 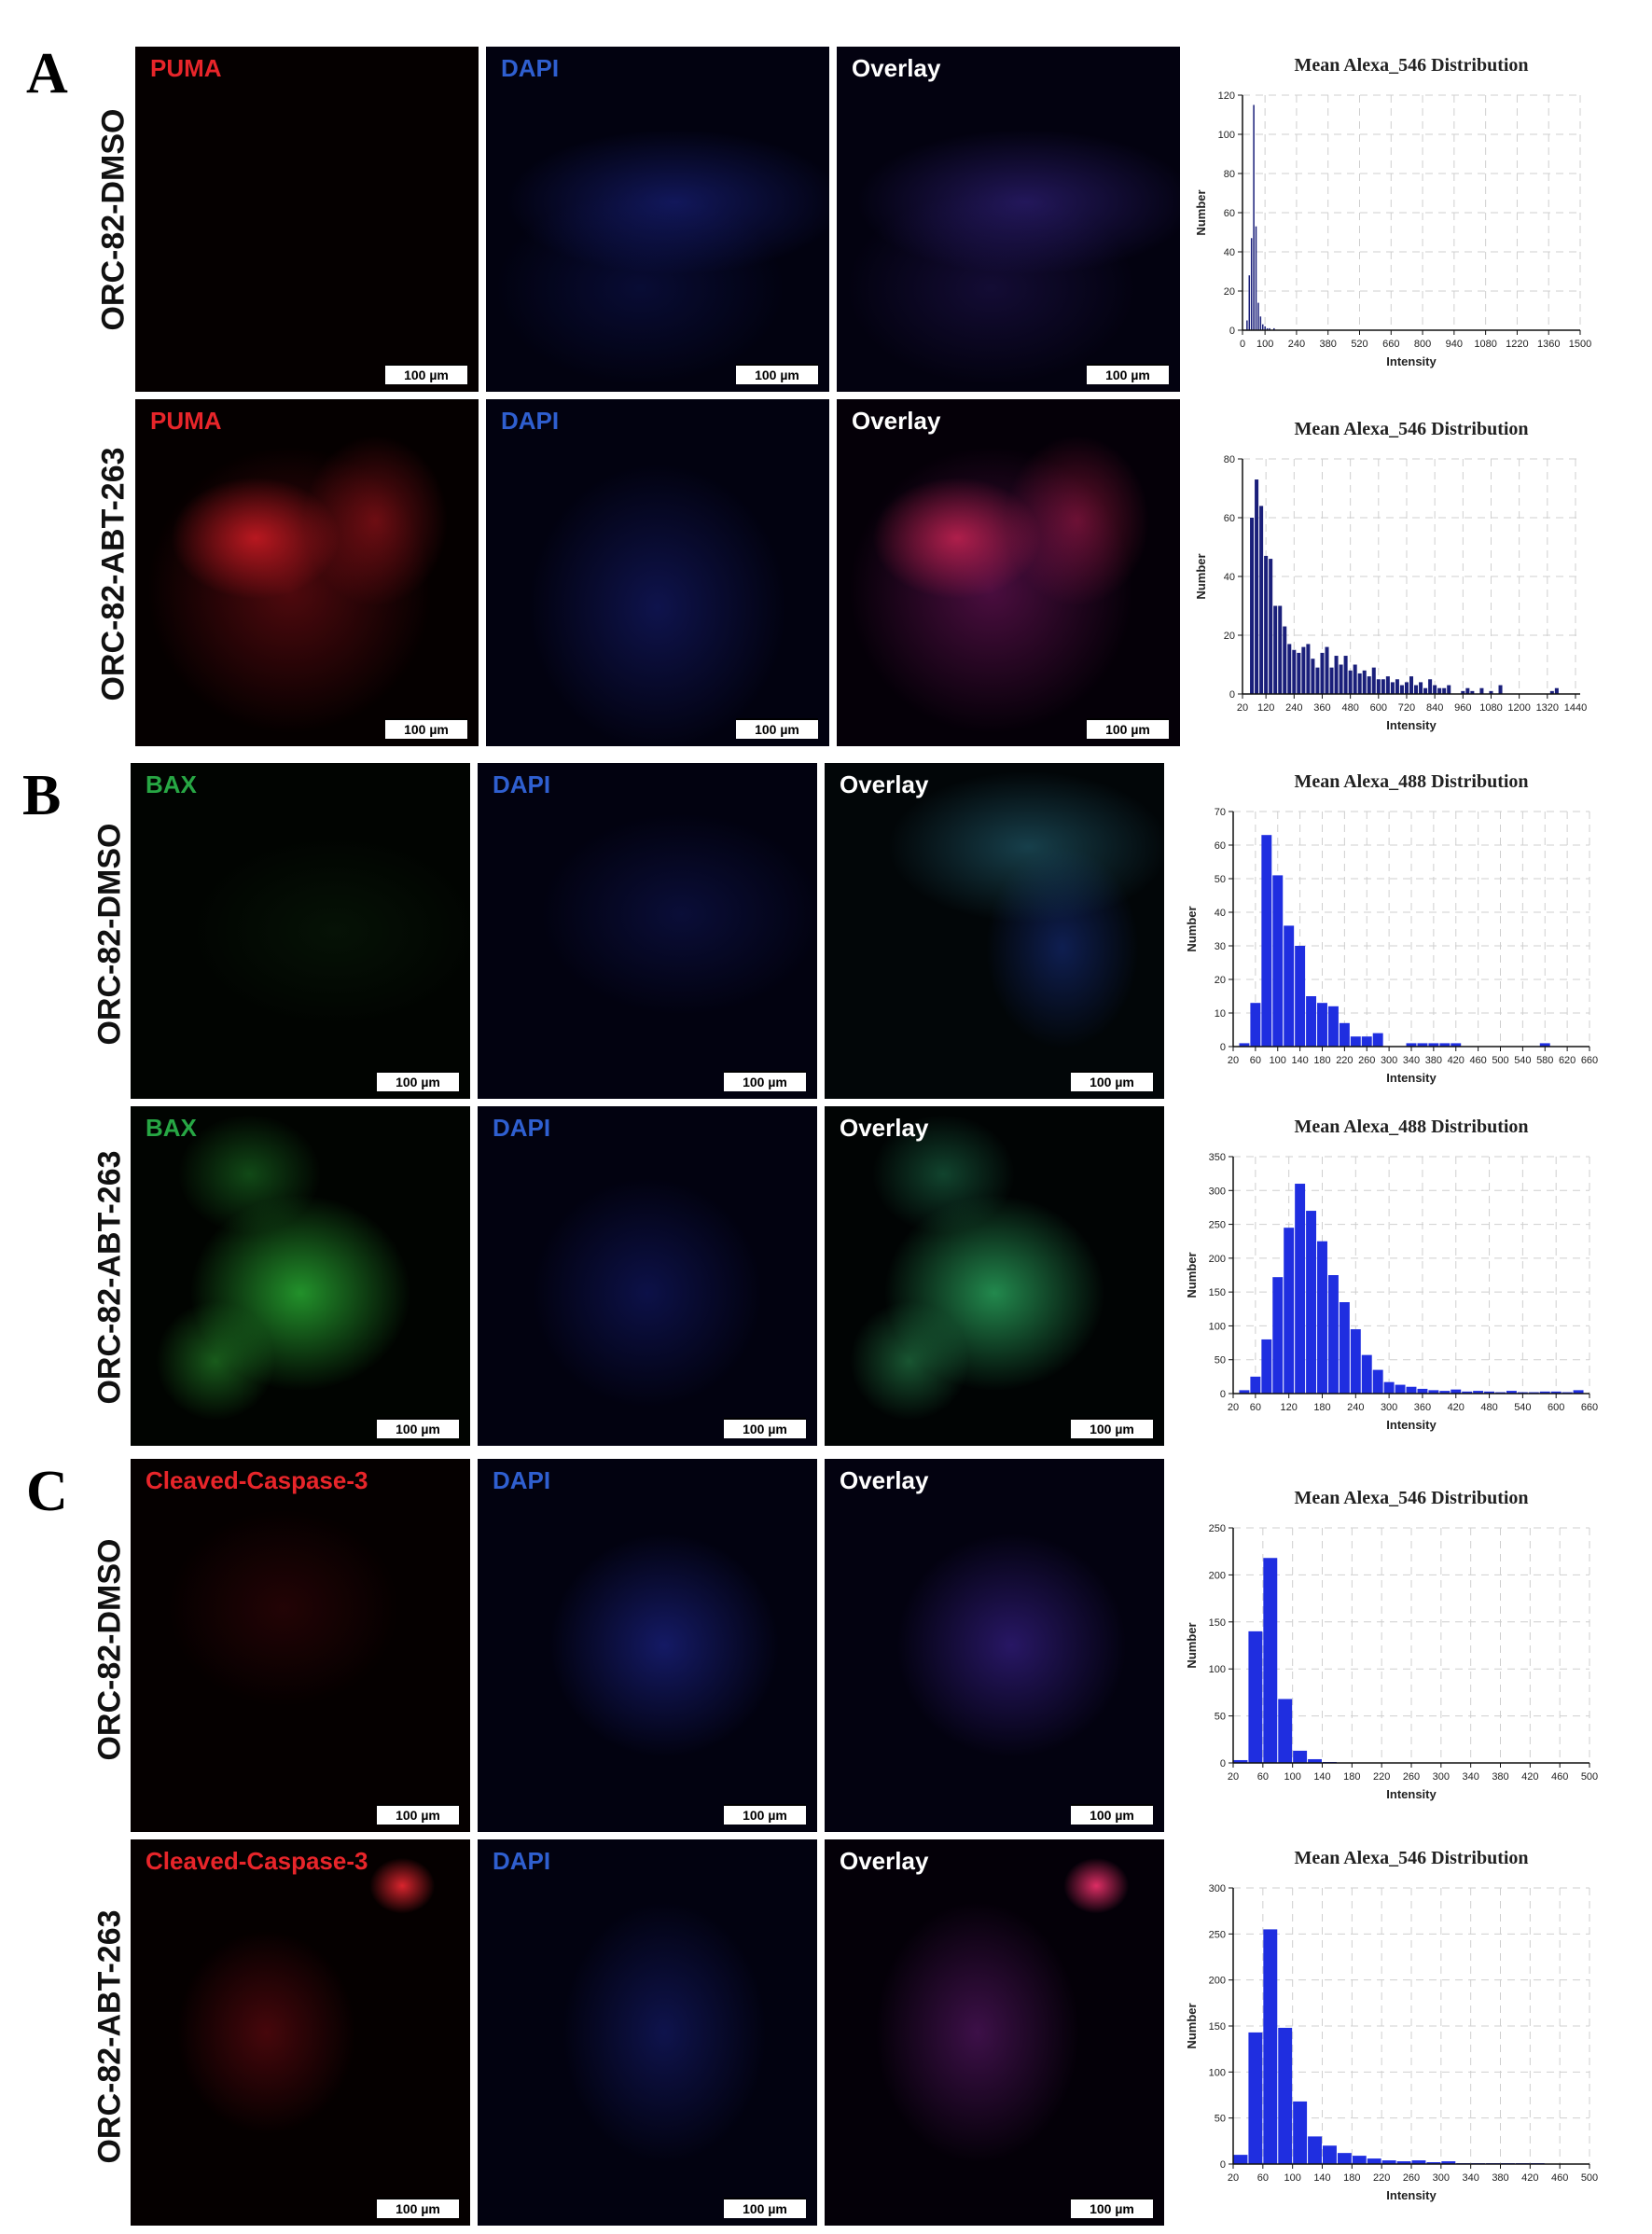 I want to click on x-tick-label: 360, so click(x=1322, y=708).